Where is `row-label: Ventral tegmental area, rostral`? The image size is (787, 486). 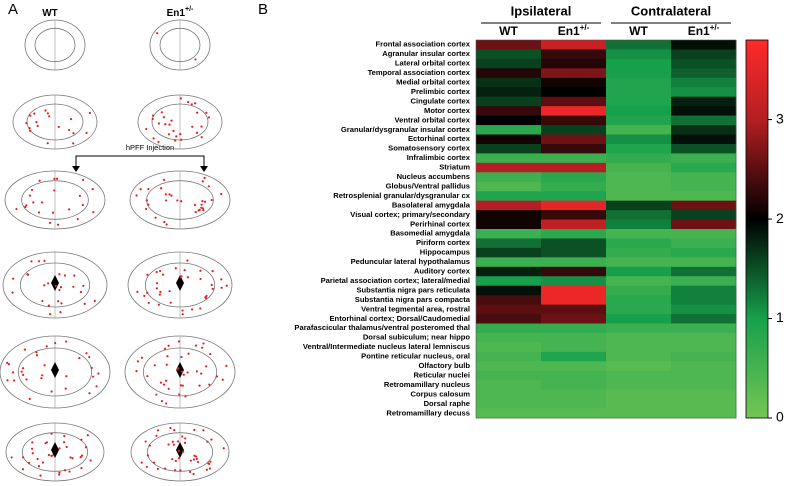 row-label: Ventral tegmental area, rostral is located at coordinates (415, 308).